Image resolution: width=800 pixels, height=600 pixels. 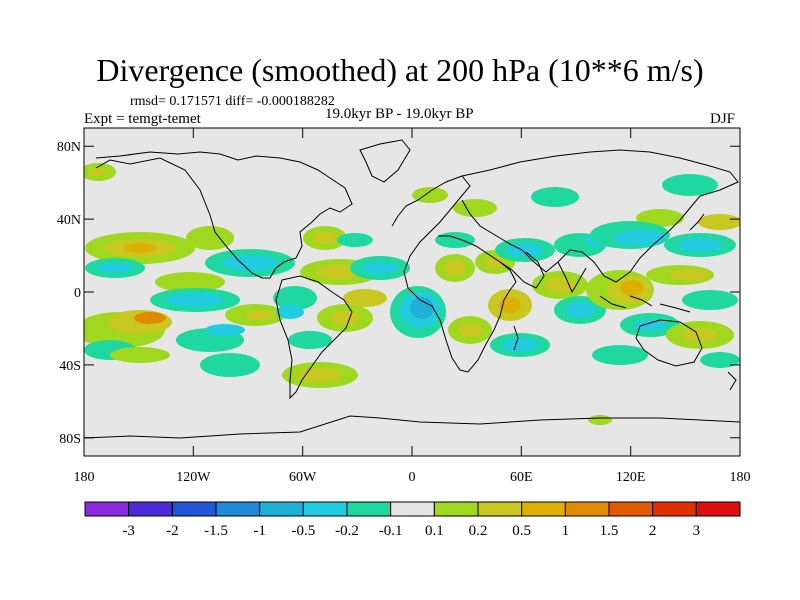 What do you see at coordinates (391, 531) in the screenshot?
I see `colorbar-label: -0.1` at bounding box center [391, 531].